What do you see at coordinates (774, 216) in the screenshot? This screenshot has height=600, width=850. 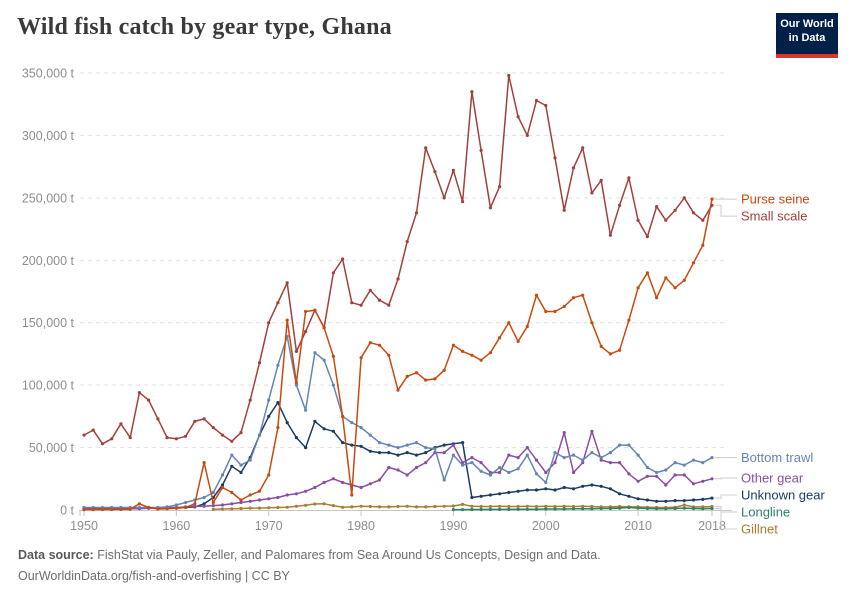 I see `series-label-small-scale: Small scale` at bounding box center [774, 216].